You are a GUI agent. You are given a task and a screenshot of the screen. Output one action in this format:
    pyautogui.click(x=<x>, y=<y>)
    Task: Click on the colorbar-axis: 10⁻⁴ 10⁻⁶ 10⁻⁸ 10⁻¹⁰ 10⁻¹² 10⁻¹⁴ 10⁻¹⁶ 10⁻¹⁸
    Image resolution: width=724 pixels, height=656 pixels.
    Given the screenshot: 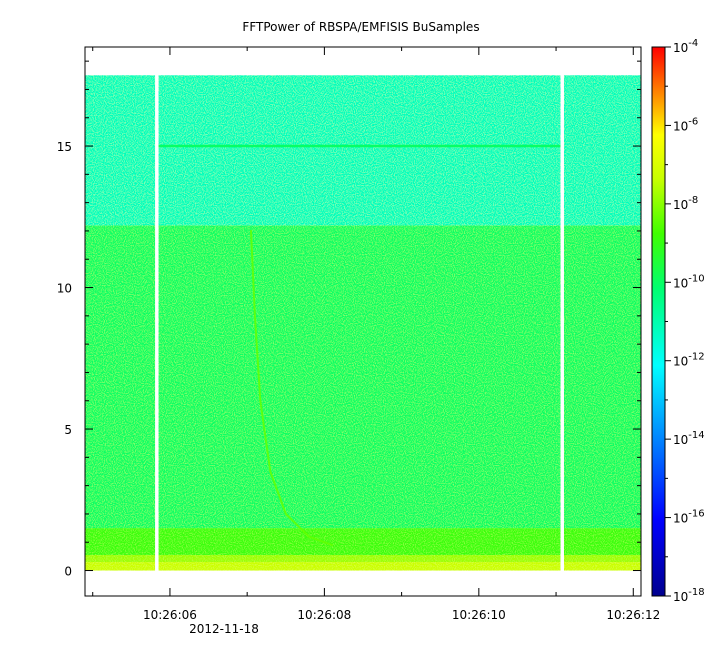 What is the action you would take?
    pyautogui.click(x=685, y=321)
    